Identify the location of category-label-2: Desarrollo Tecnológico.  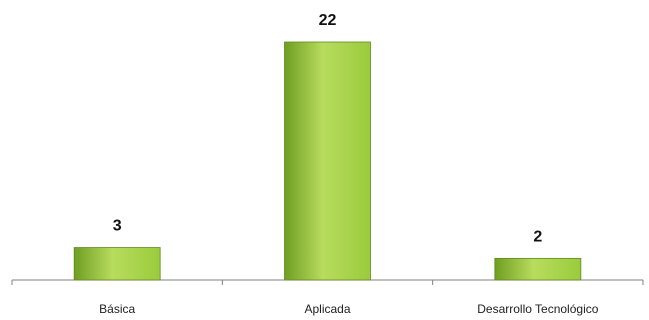
(538, 309).